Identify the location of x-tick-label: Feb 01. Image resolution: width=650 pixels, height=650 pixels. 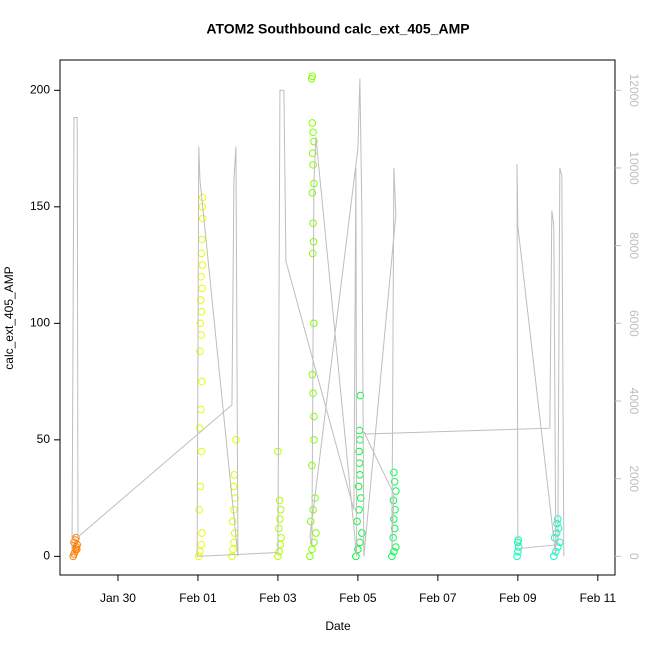
(198, 598).